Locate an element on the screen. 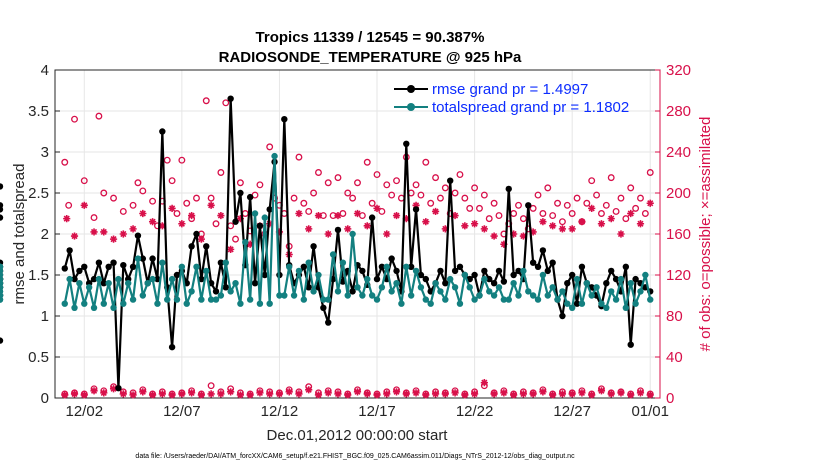 The width and height of the screenshot is (830, 470). legend-spread-marker is located at coordinates (411, 107).